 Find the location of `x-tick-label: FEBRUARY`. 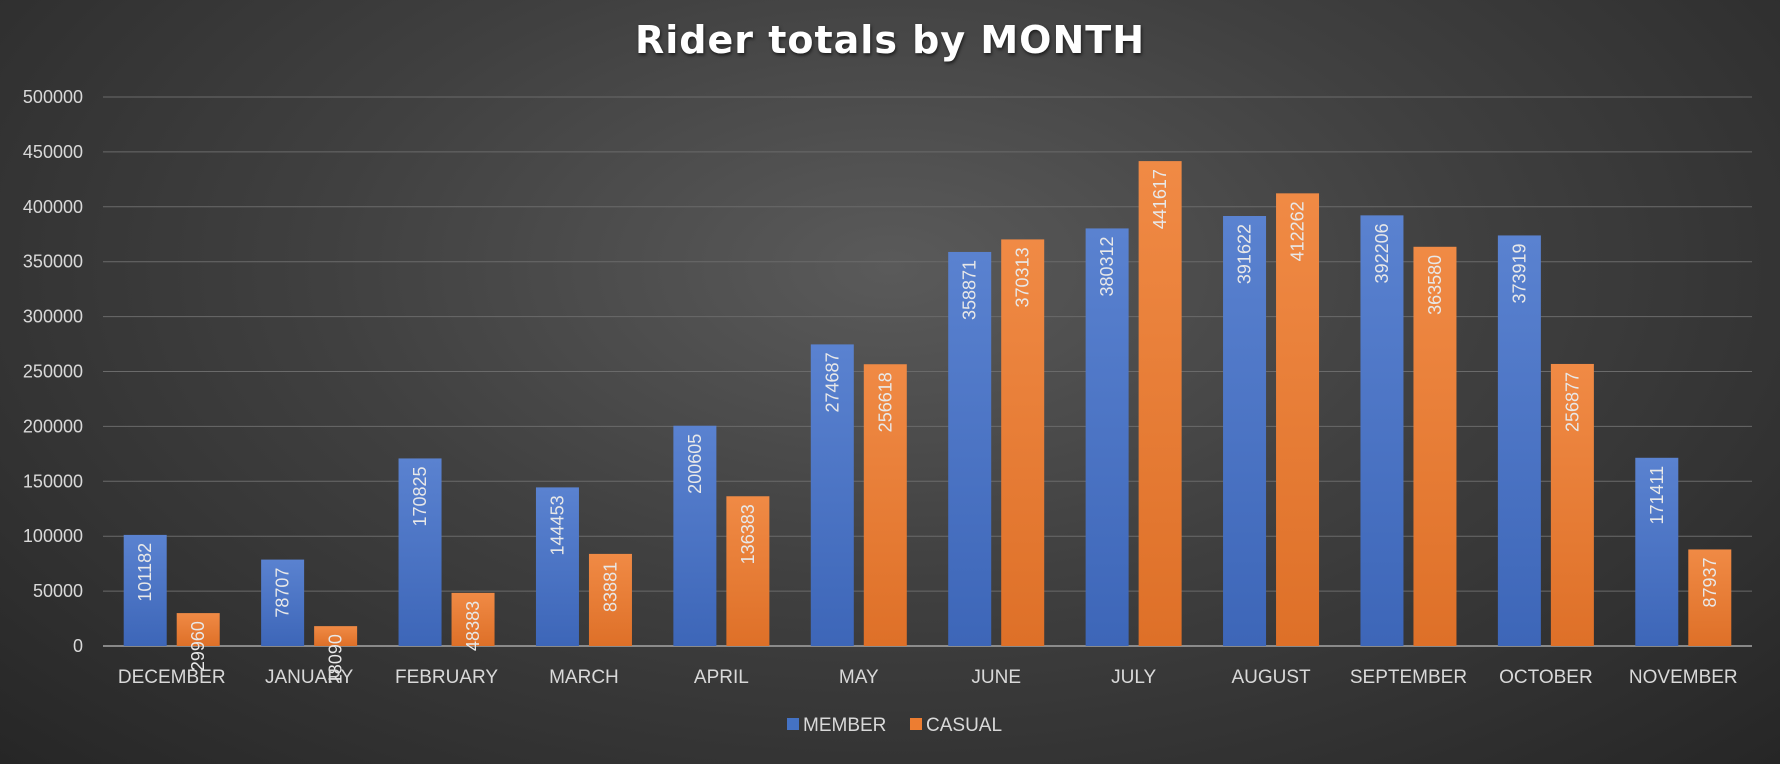

x-tick-label: FEBRUARY is located at coordinates (446, 677).